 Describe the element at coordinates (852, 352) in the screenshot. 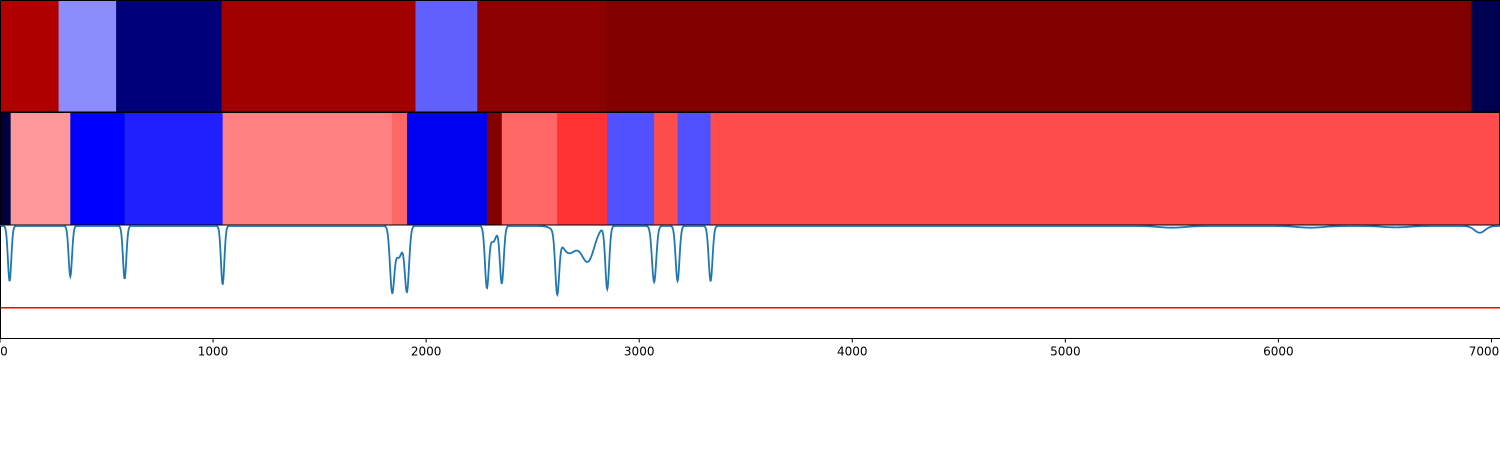

I see `x-tick-label-4: 4000` at that location.